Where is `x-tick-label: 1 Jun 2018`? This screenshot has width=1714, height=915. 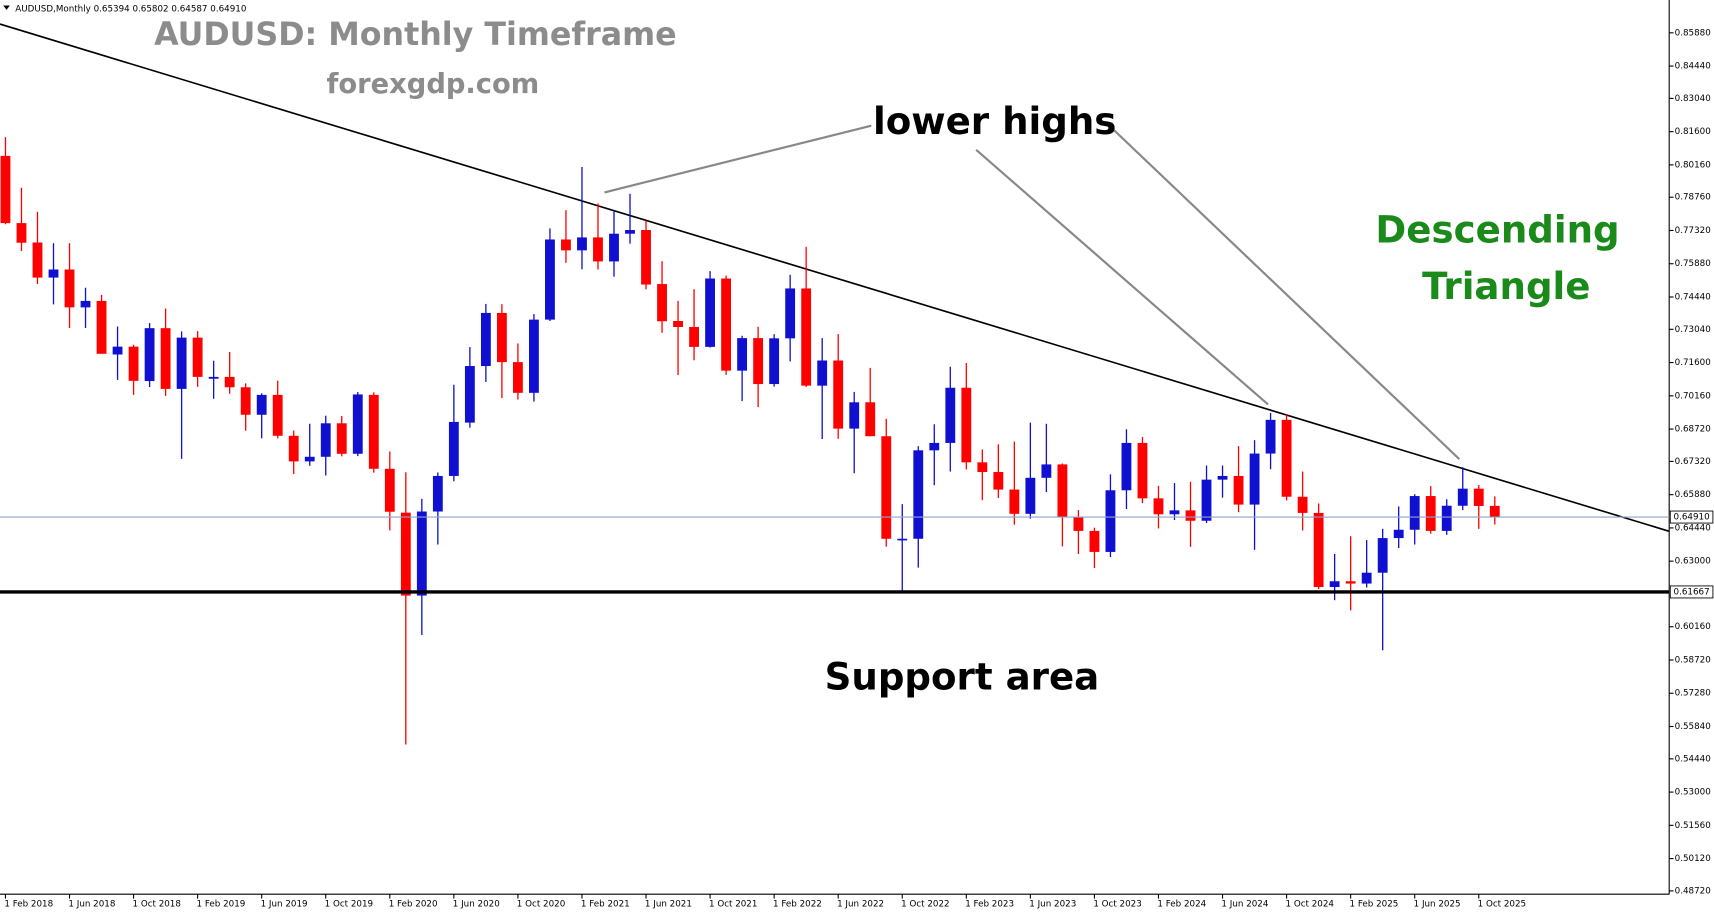 x-tick-label: 1 Jun 2018 is located at coordinates (91, 905).